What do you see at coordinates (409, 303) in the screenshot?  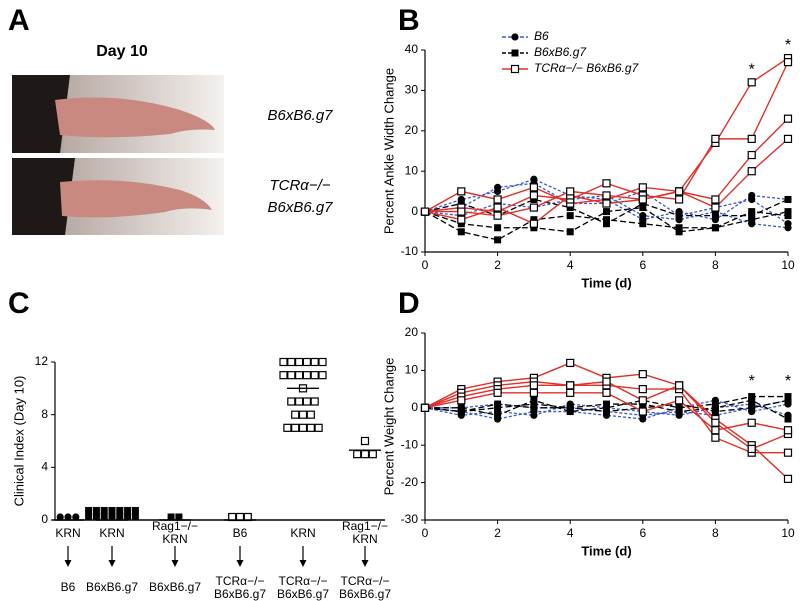 I see `panel-label: D` at bounding box center [409, 303].